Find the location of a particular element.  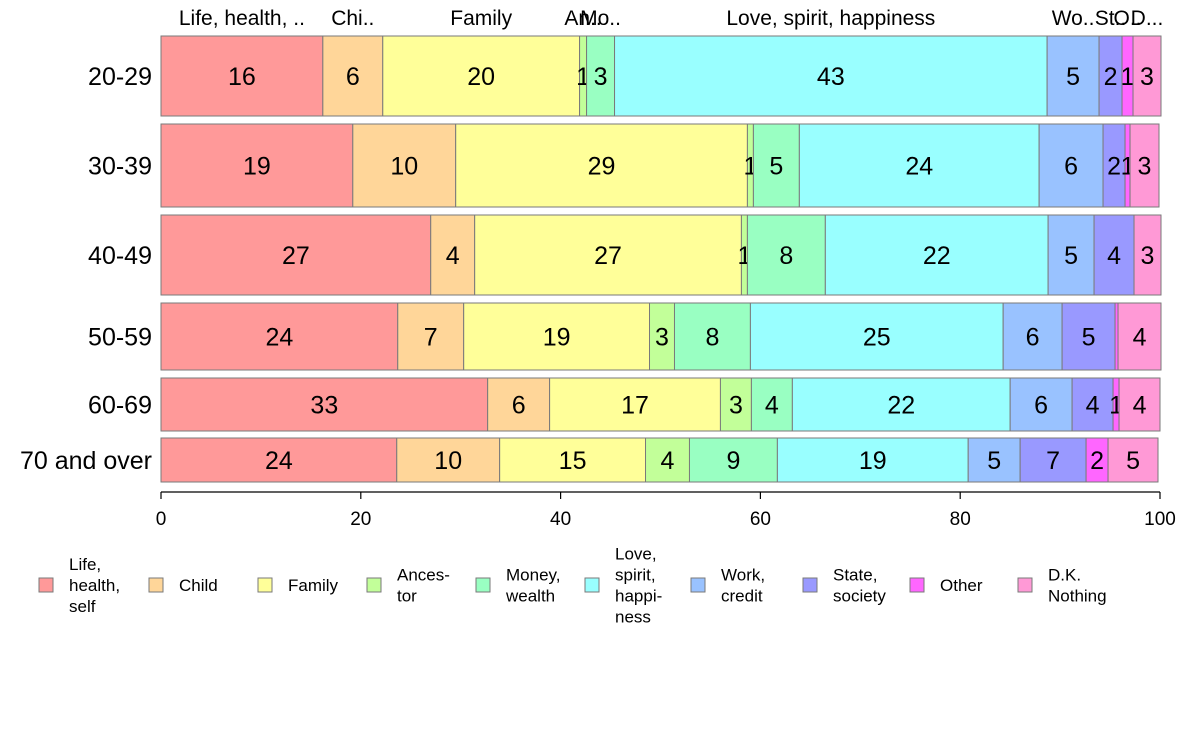

data-label: 43 is located at coordinates (831, 77).